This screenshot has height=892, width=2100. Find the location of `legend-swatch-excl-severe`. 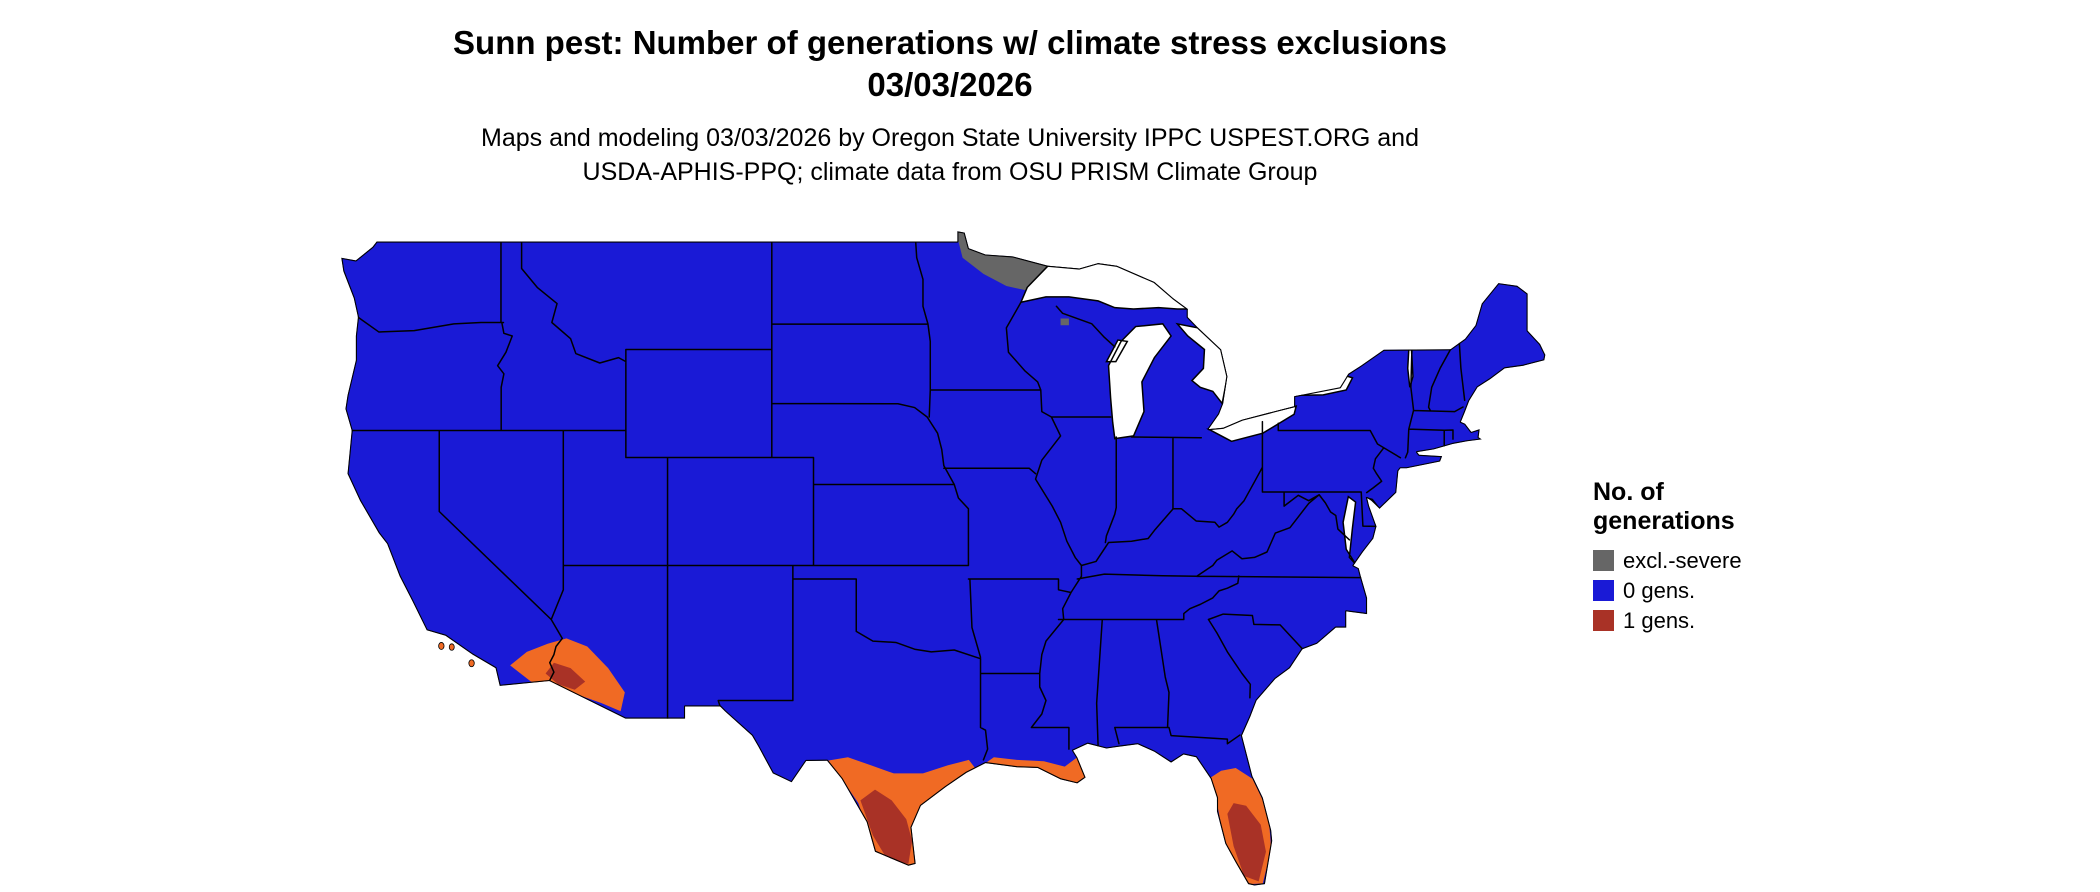

legend-swatch-excl-severe is located at coordinates (1603, 560).